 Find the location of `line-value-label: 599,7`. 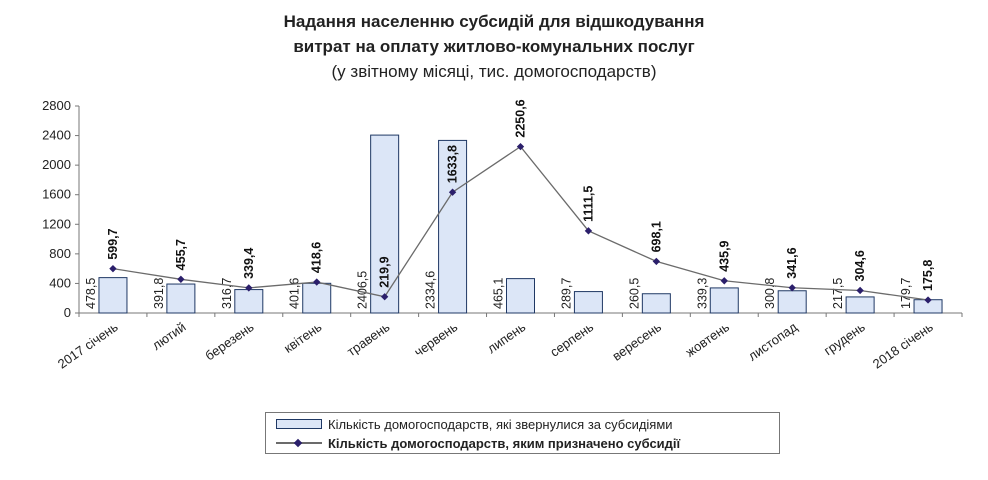

line-value-label: 599,7 is located at coordinates (113, 243).